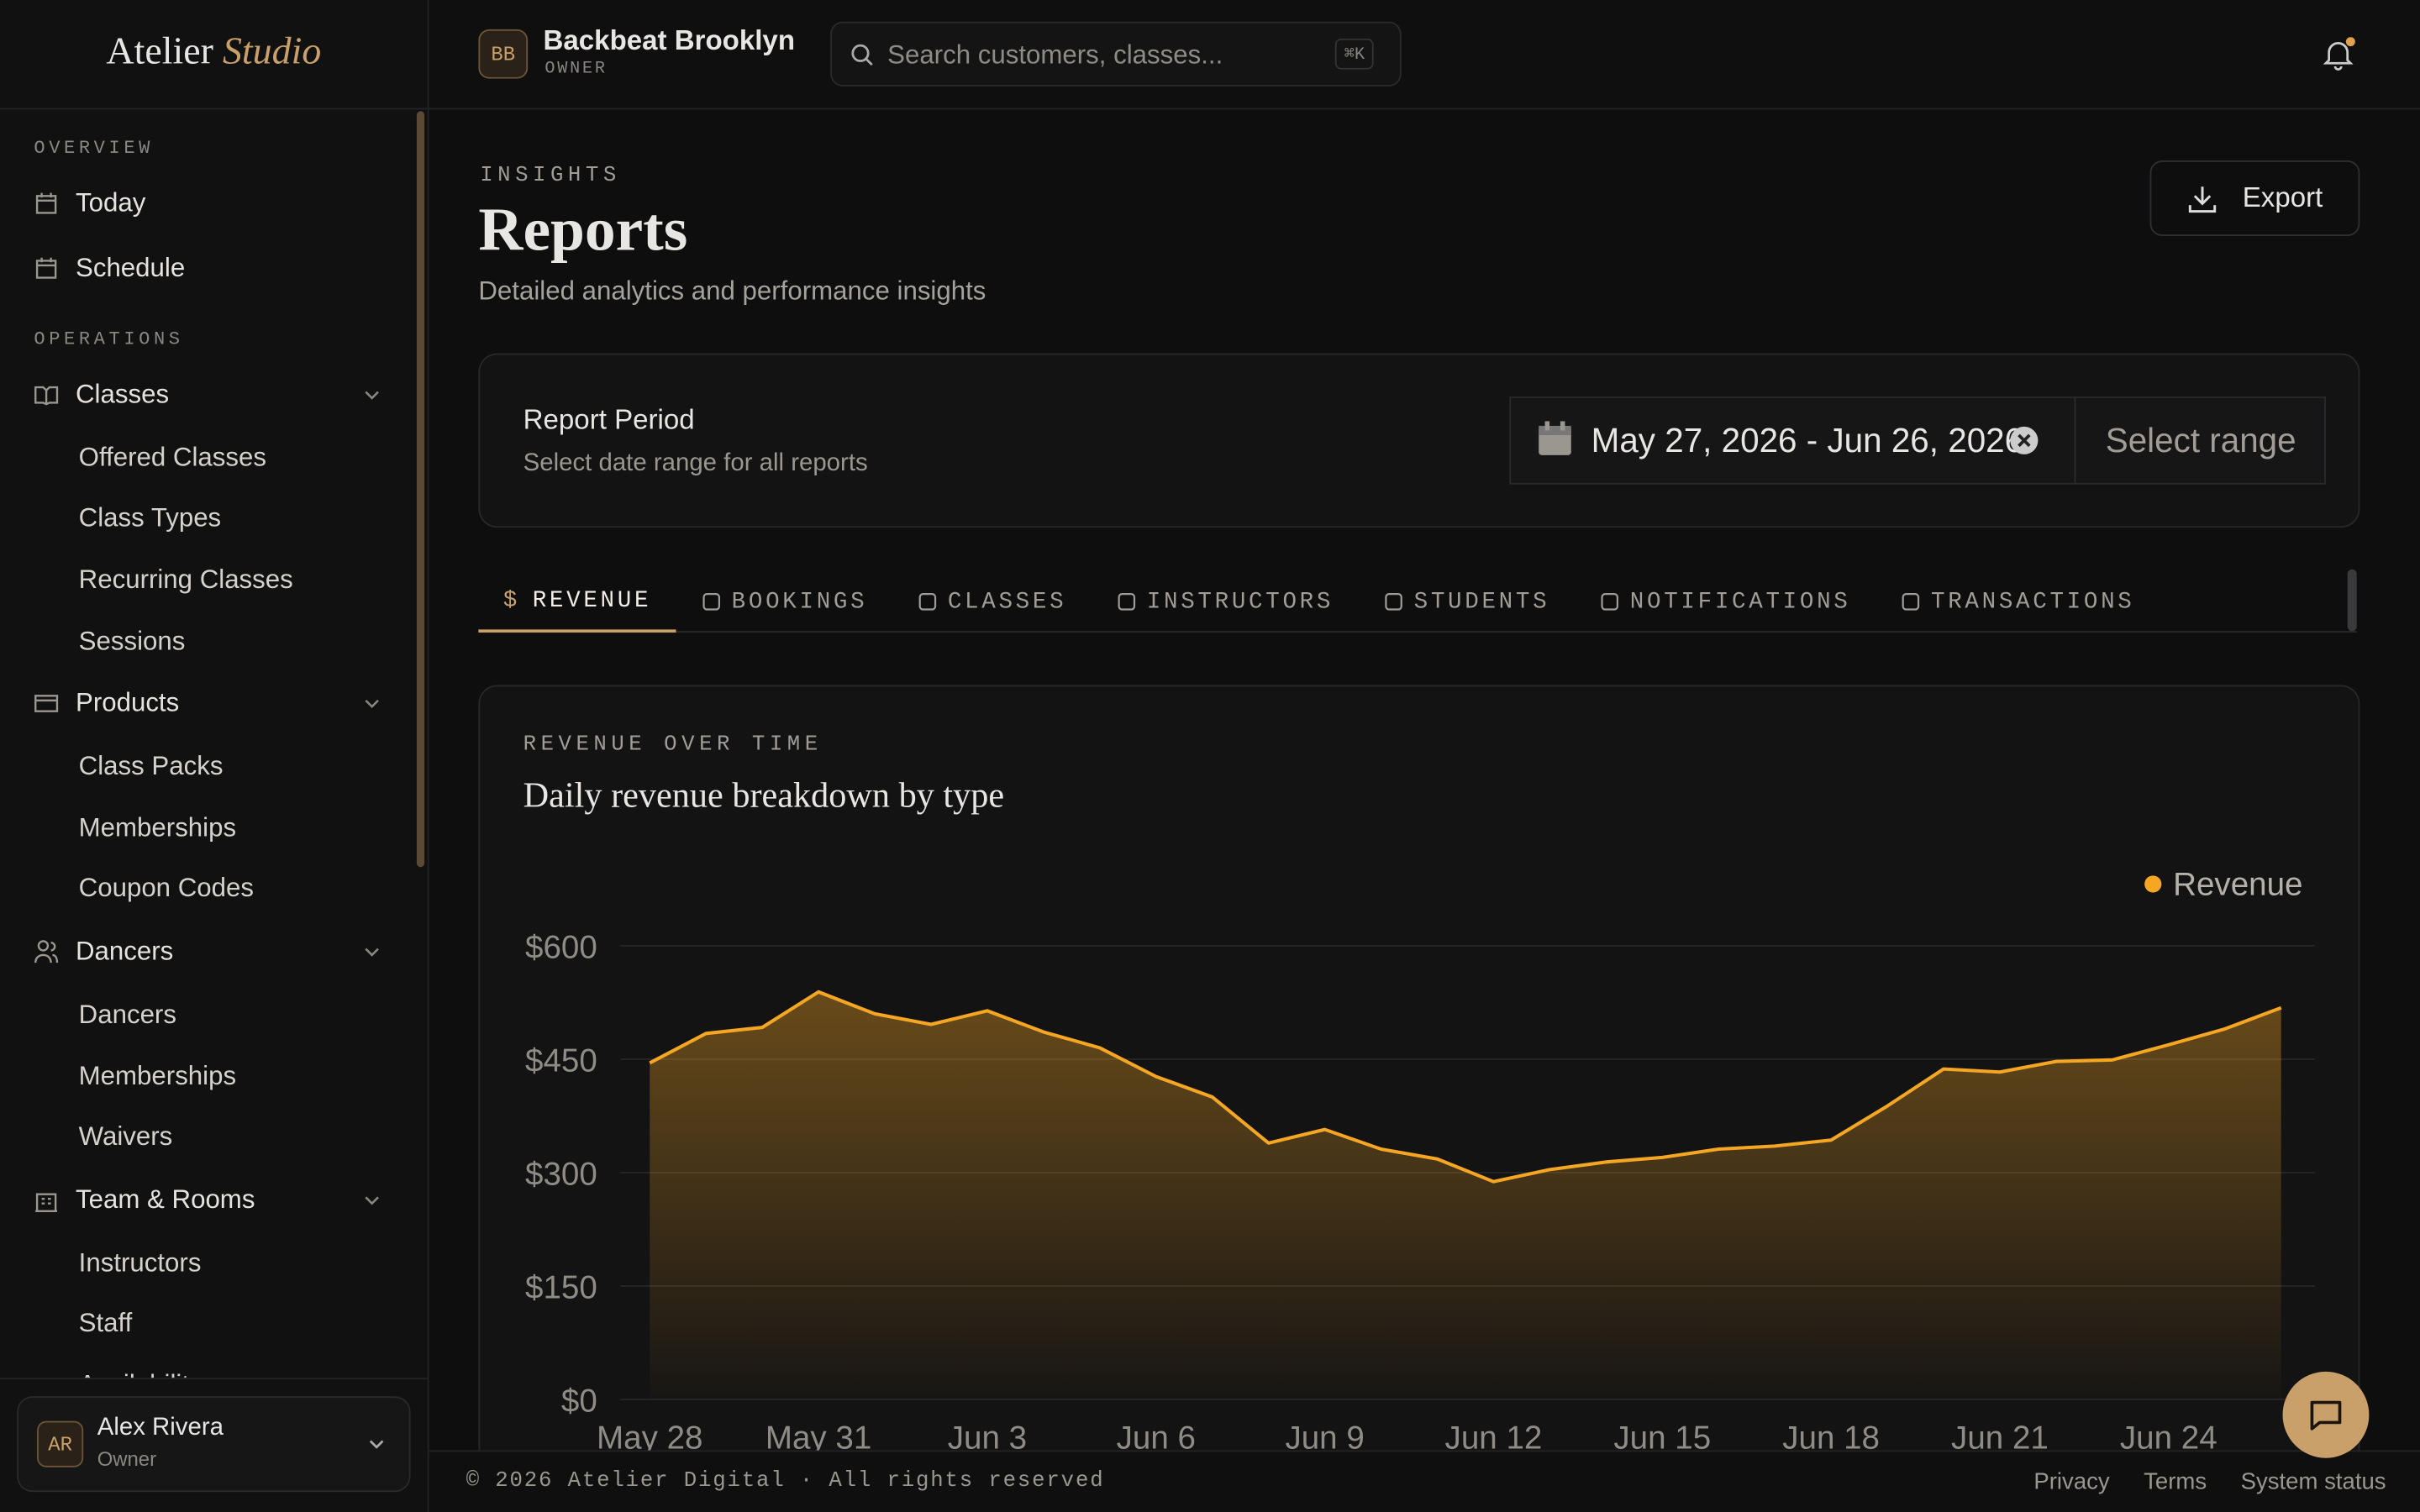  What do you see at coordinates (2000, 1435) in the screenshot?
I see `x-tick-label: Jun 21` at bounding box center [2000, 1435].